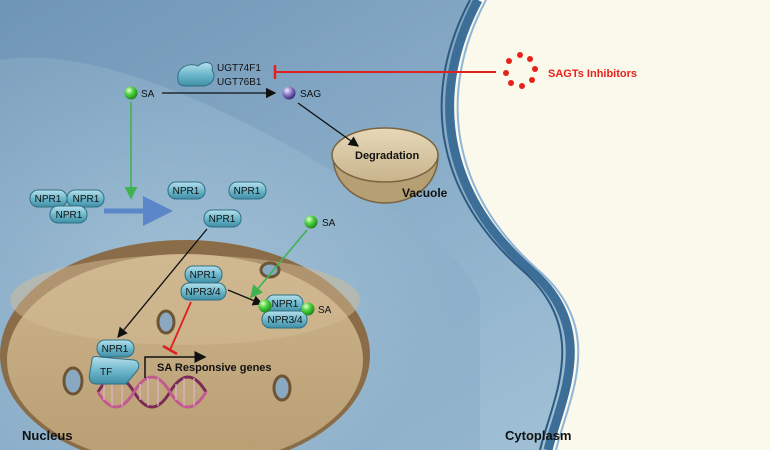 This screenshot has width=770, height=450. Describe the element at coordinates (196, 74) in the screenshot. I see `ugt-enzyme-icon` at that location.